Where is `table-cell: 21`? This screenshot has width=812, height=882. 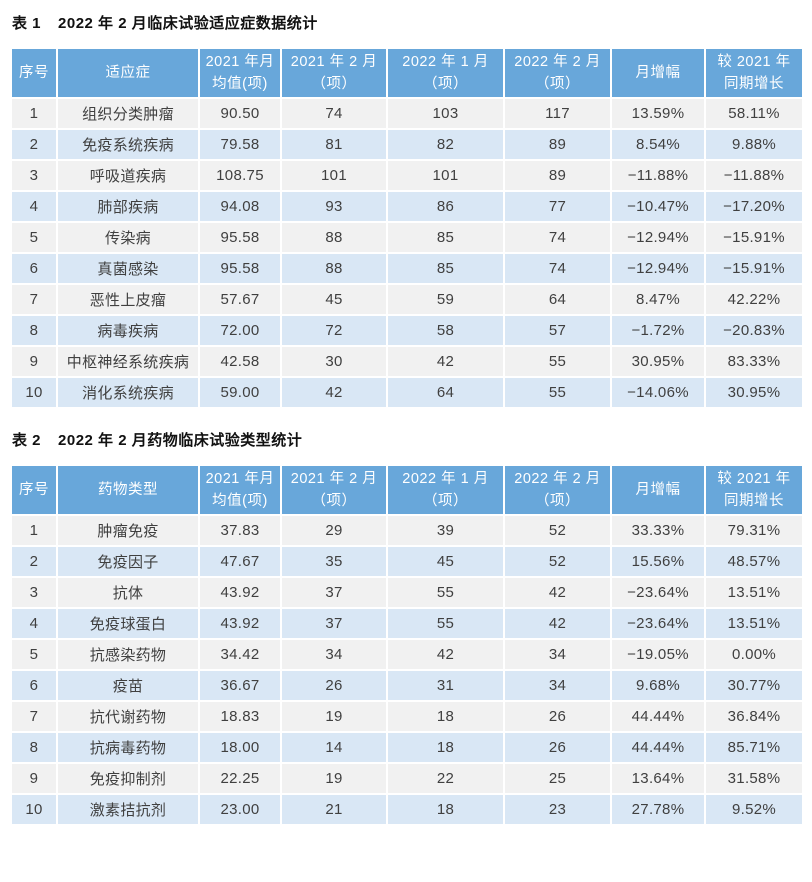 table-cell: 21 is located at coordinates (334, 809).